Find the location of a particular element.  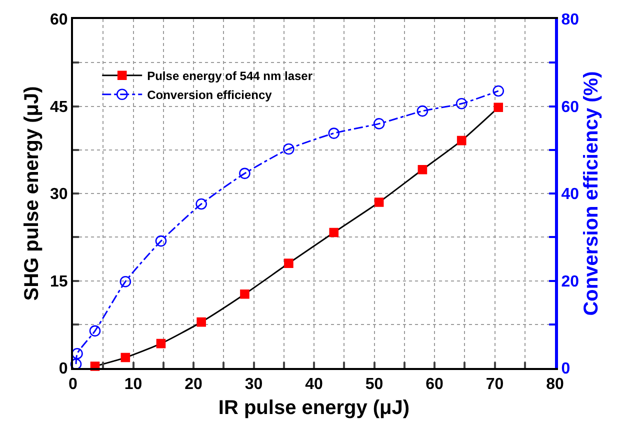

y2-axis-title: Conversion efficiency (%) is located at coordinates (591, 193).